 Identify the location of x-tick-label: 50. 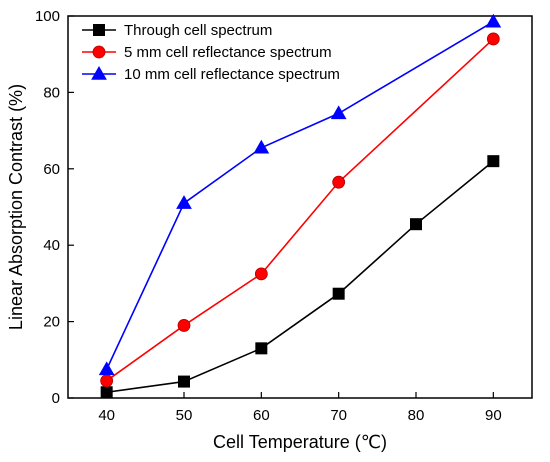
(184, 415).